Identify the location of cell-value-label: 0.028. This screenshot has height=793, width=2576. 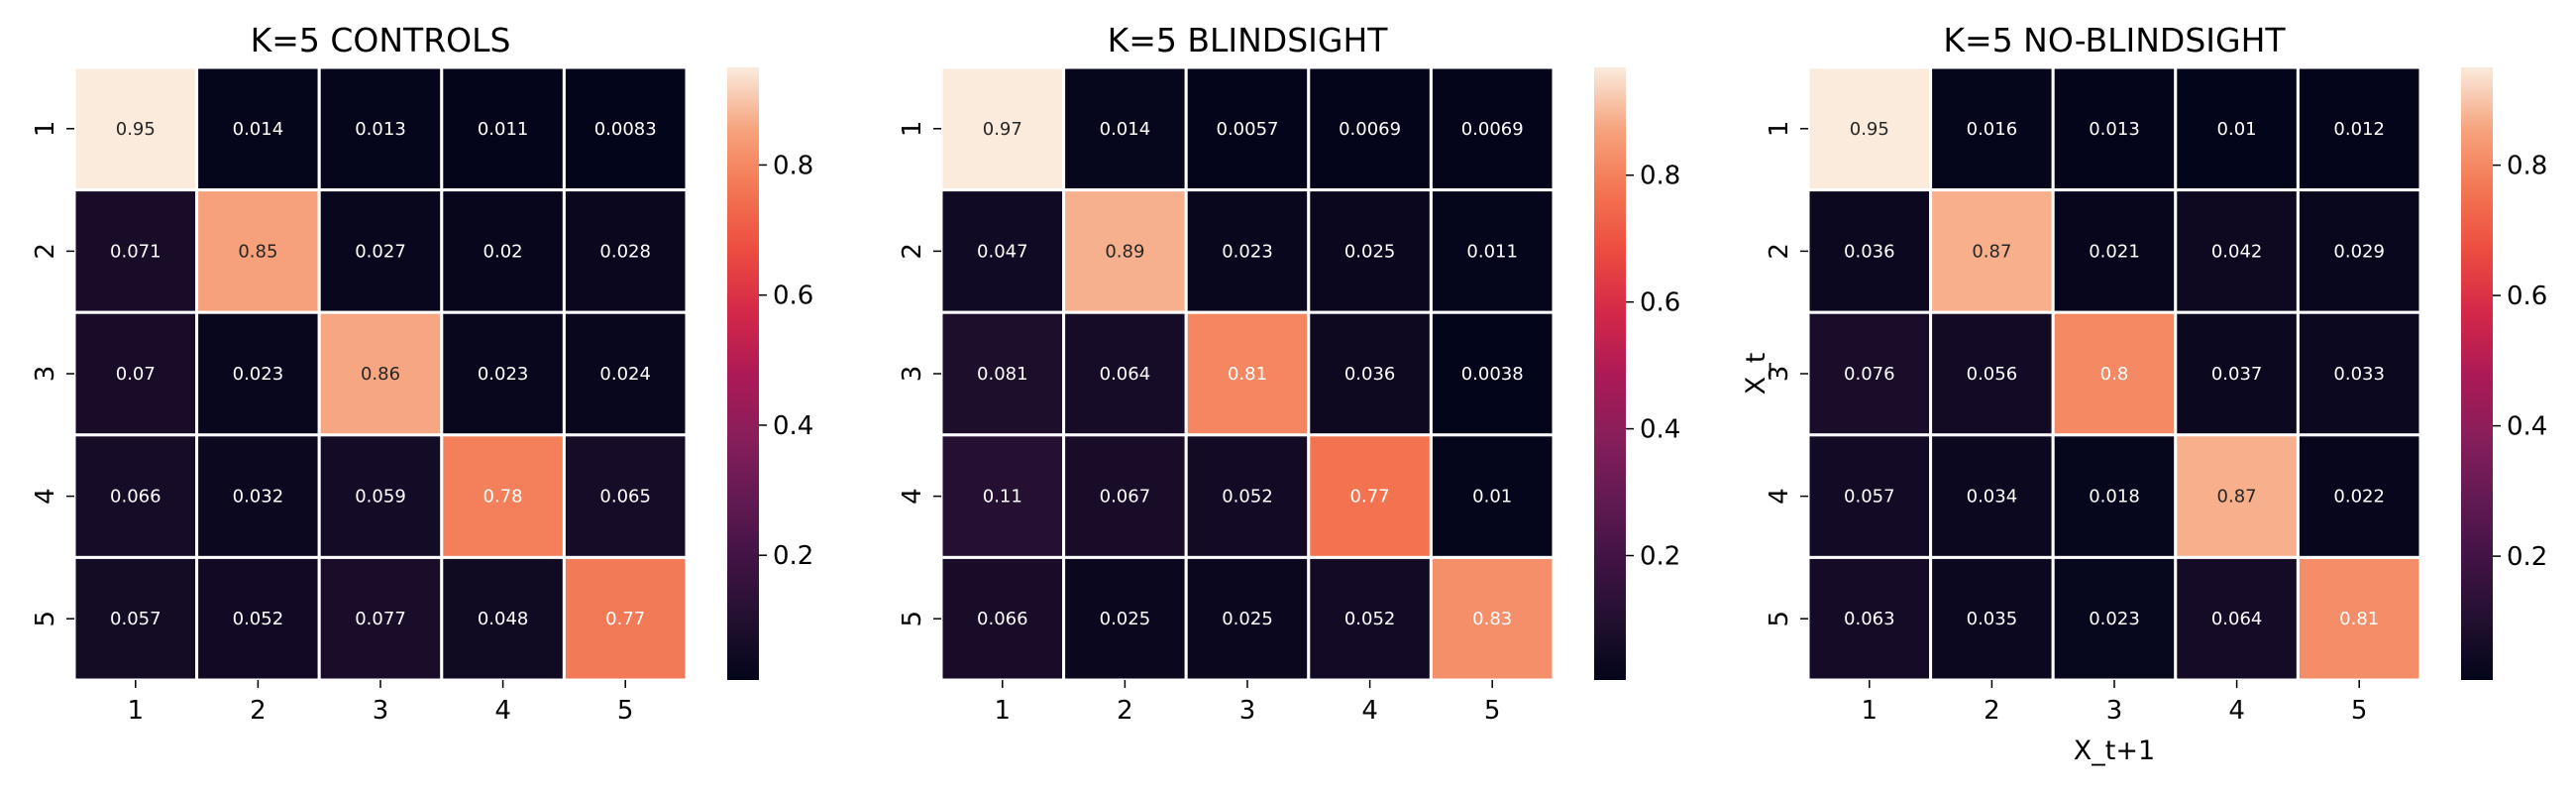
(625, 251).